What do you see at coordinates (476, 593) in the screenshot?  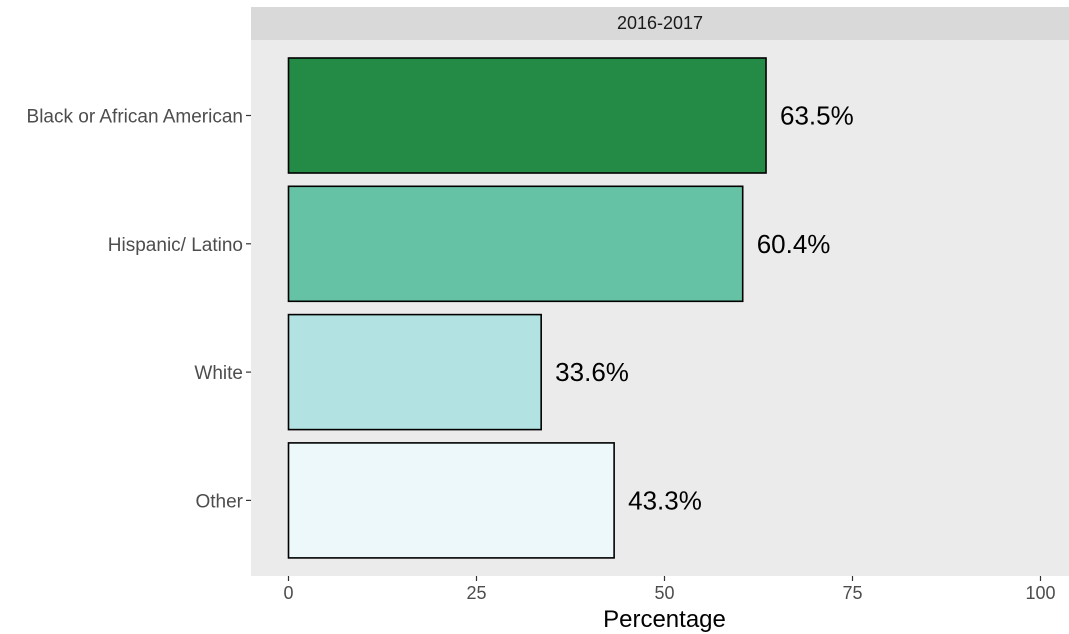 I see `x-tick-label-1: 25` at bounding box center [476, 593].